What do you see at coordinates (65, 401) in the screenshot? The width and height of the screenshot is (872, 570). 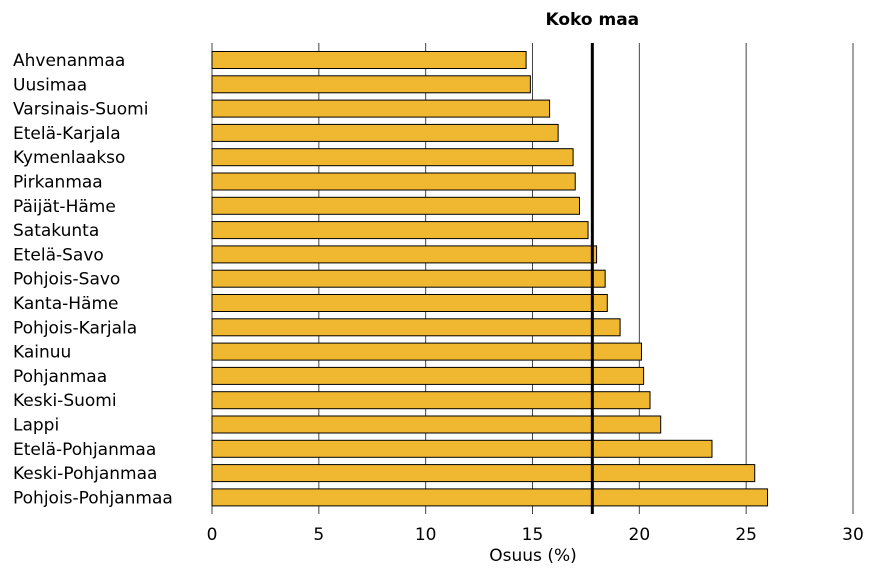 I see `category-label: Keski-Suomi` at bounding box center [65, 401].